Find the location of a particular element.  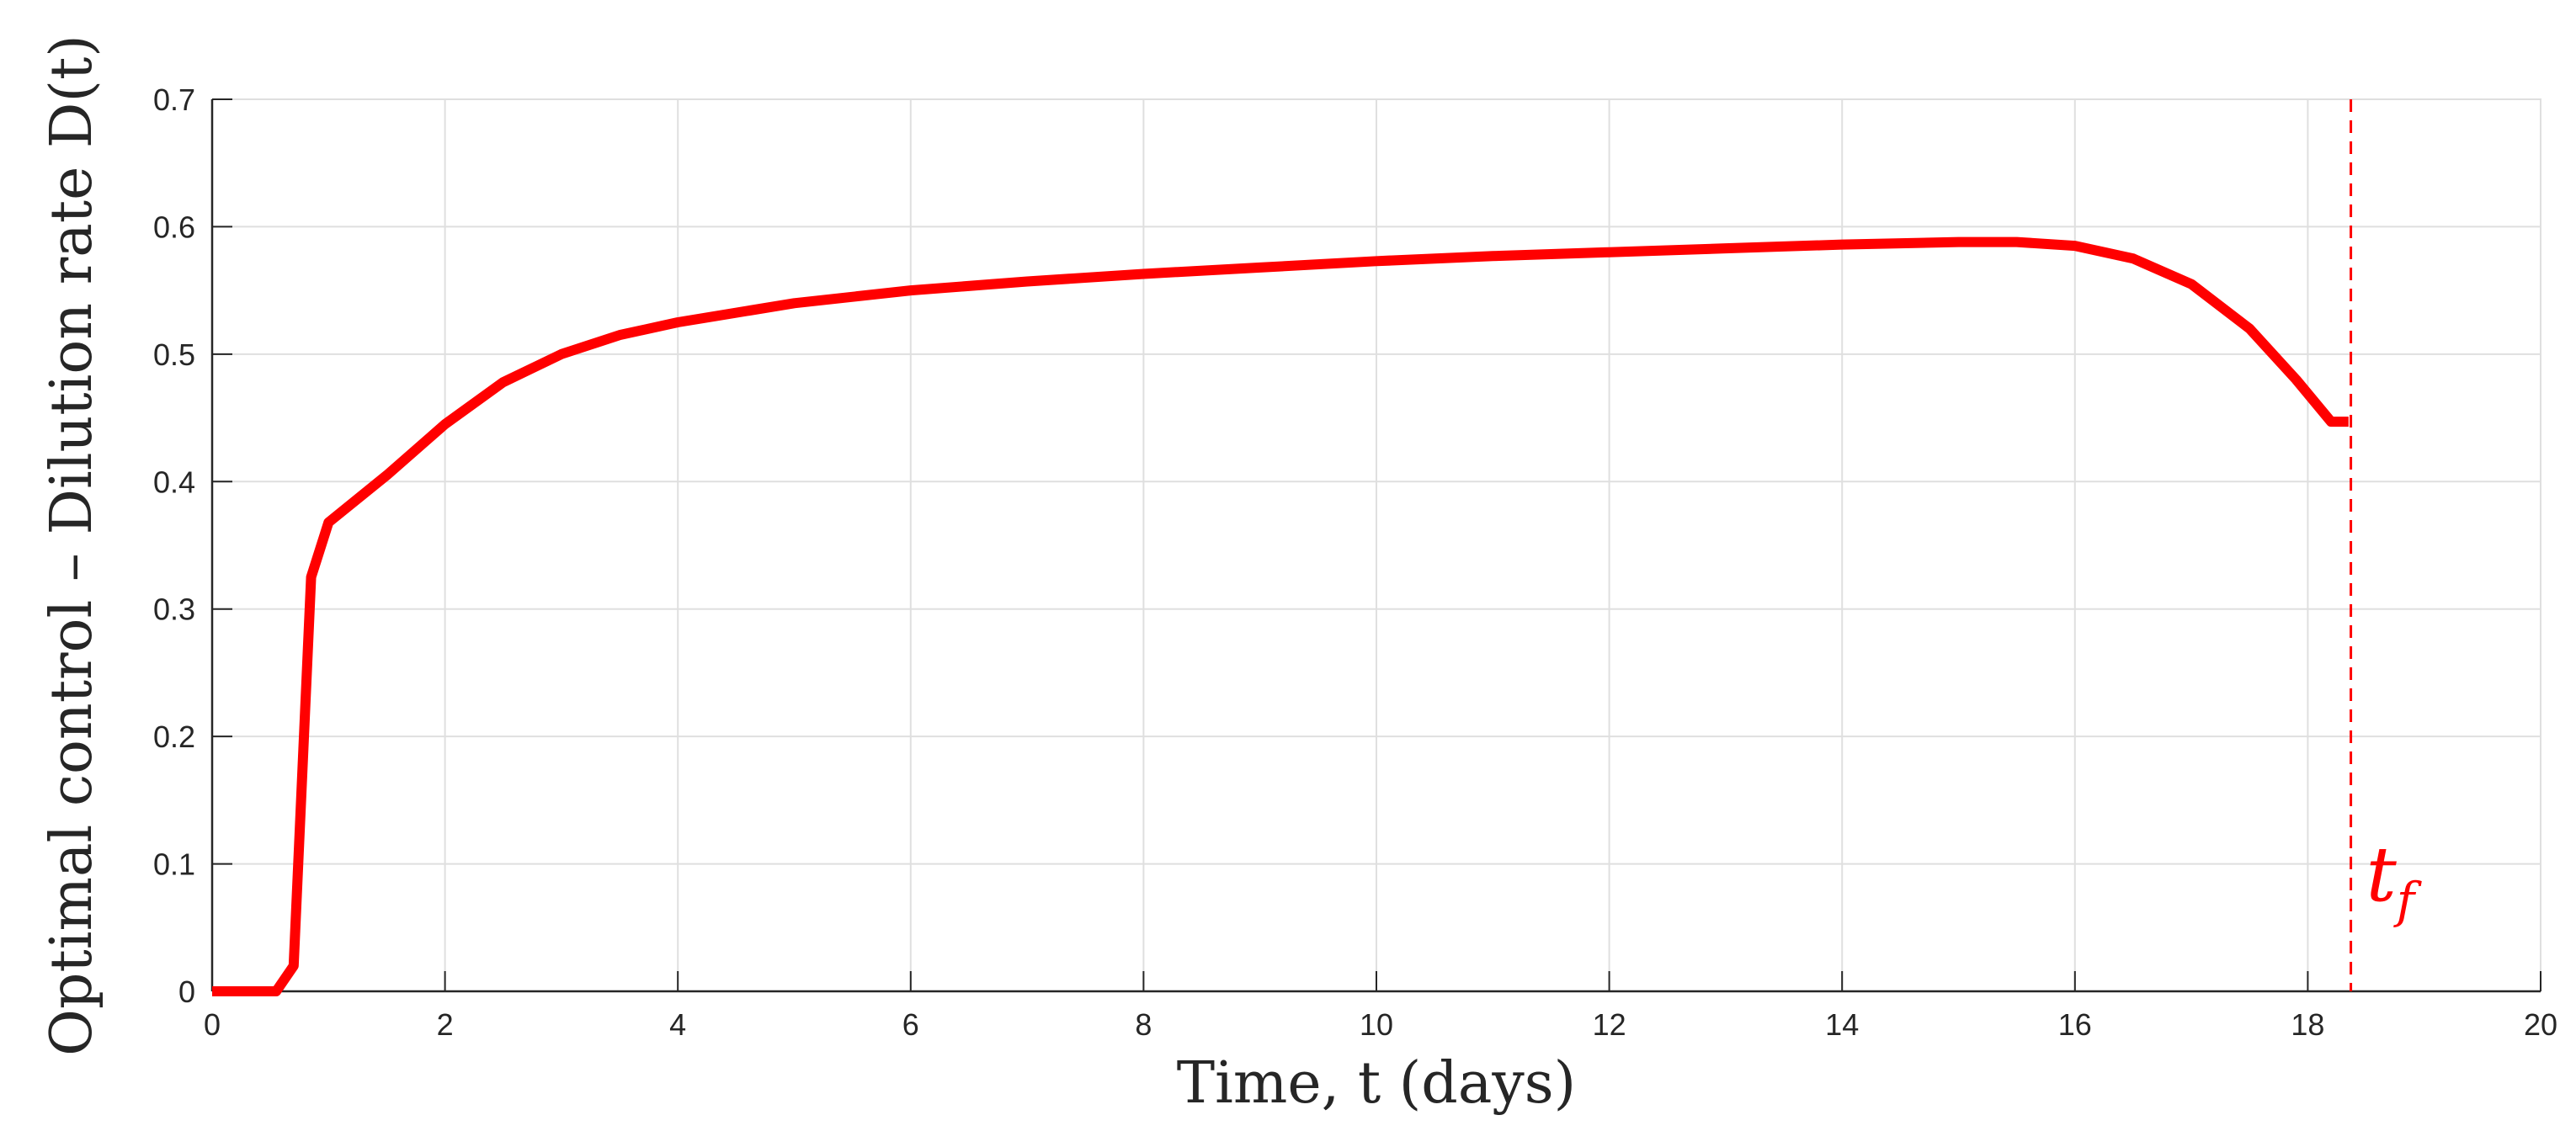

x-tick-label: 8 is located at coordinates (1144, 1024).